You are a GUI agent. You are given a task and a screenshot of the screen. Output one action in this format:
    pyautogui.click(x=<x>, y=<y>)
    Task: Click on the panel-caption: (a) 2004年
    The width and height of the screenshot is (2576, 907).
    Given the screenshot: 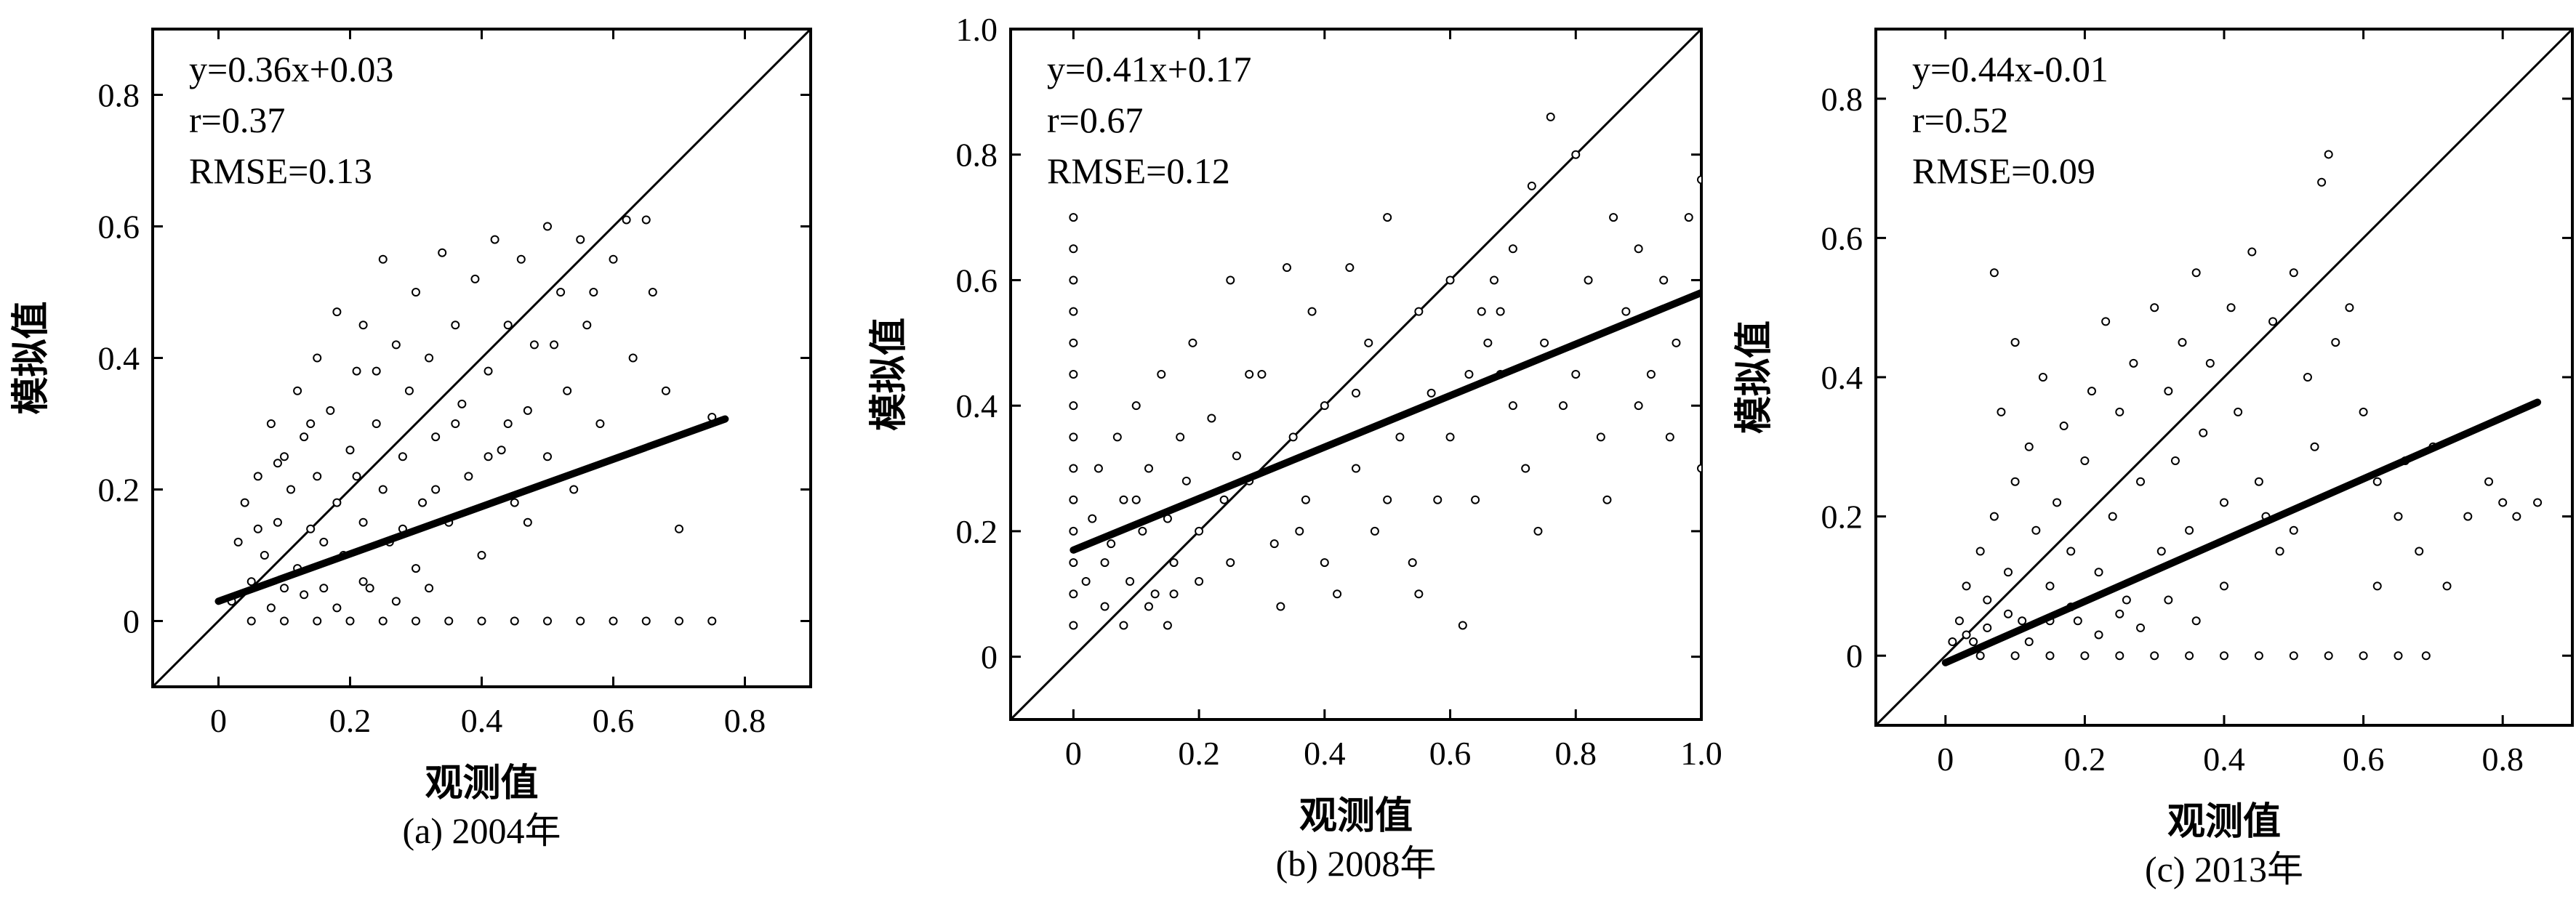 What is the action you would take?
    pyautogui.click(x=482, y=830)
    